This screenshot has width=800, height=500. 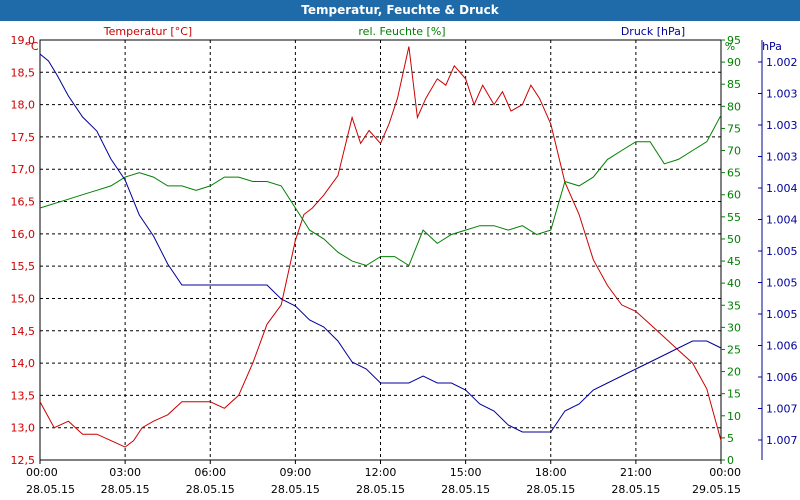 What do you see at coordinates (23, 460) in the screenshot?
I see `temperature-tick-label: 12,5` at bounding box center [23, 460].